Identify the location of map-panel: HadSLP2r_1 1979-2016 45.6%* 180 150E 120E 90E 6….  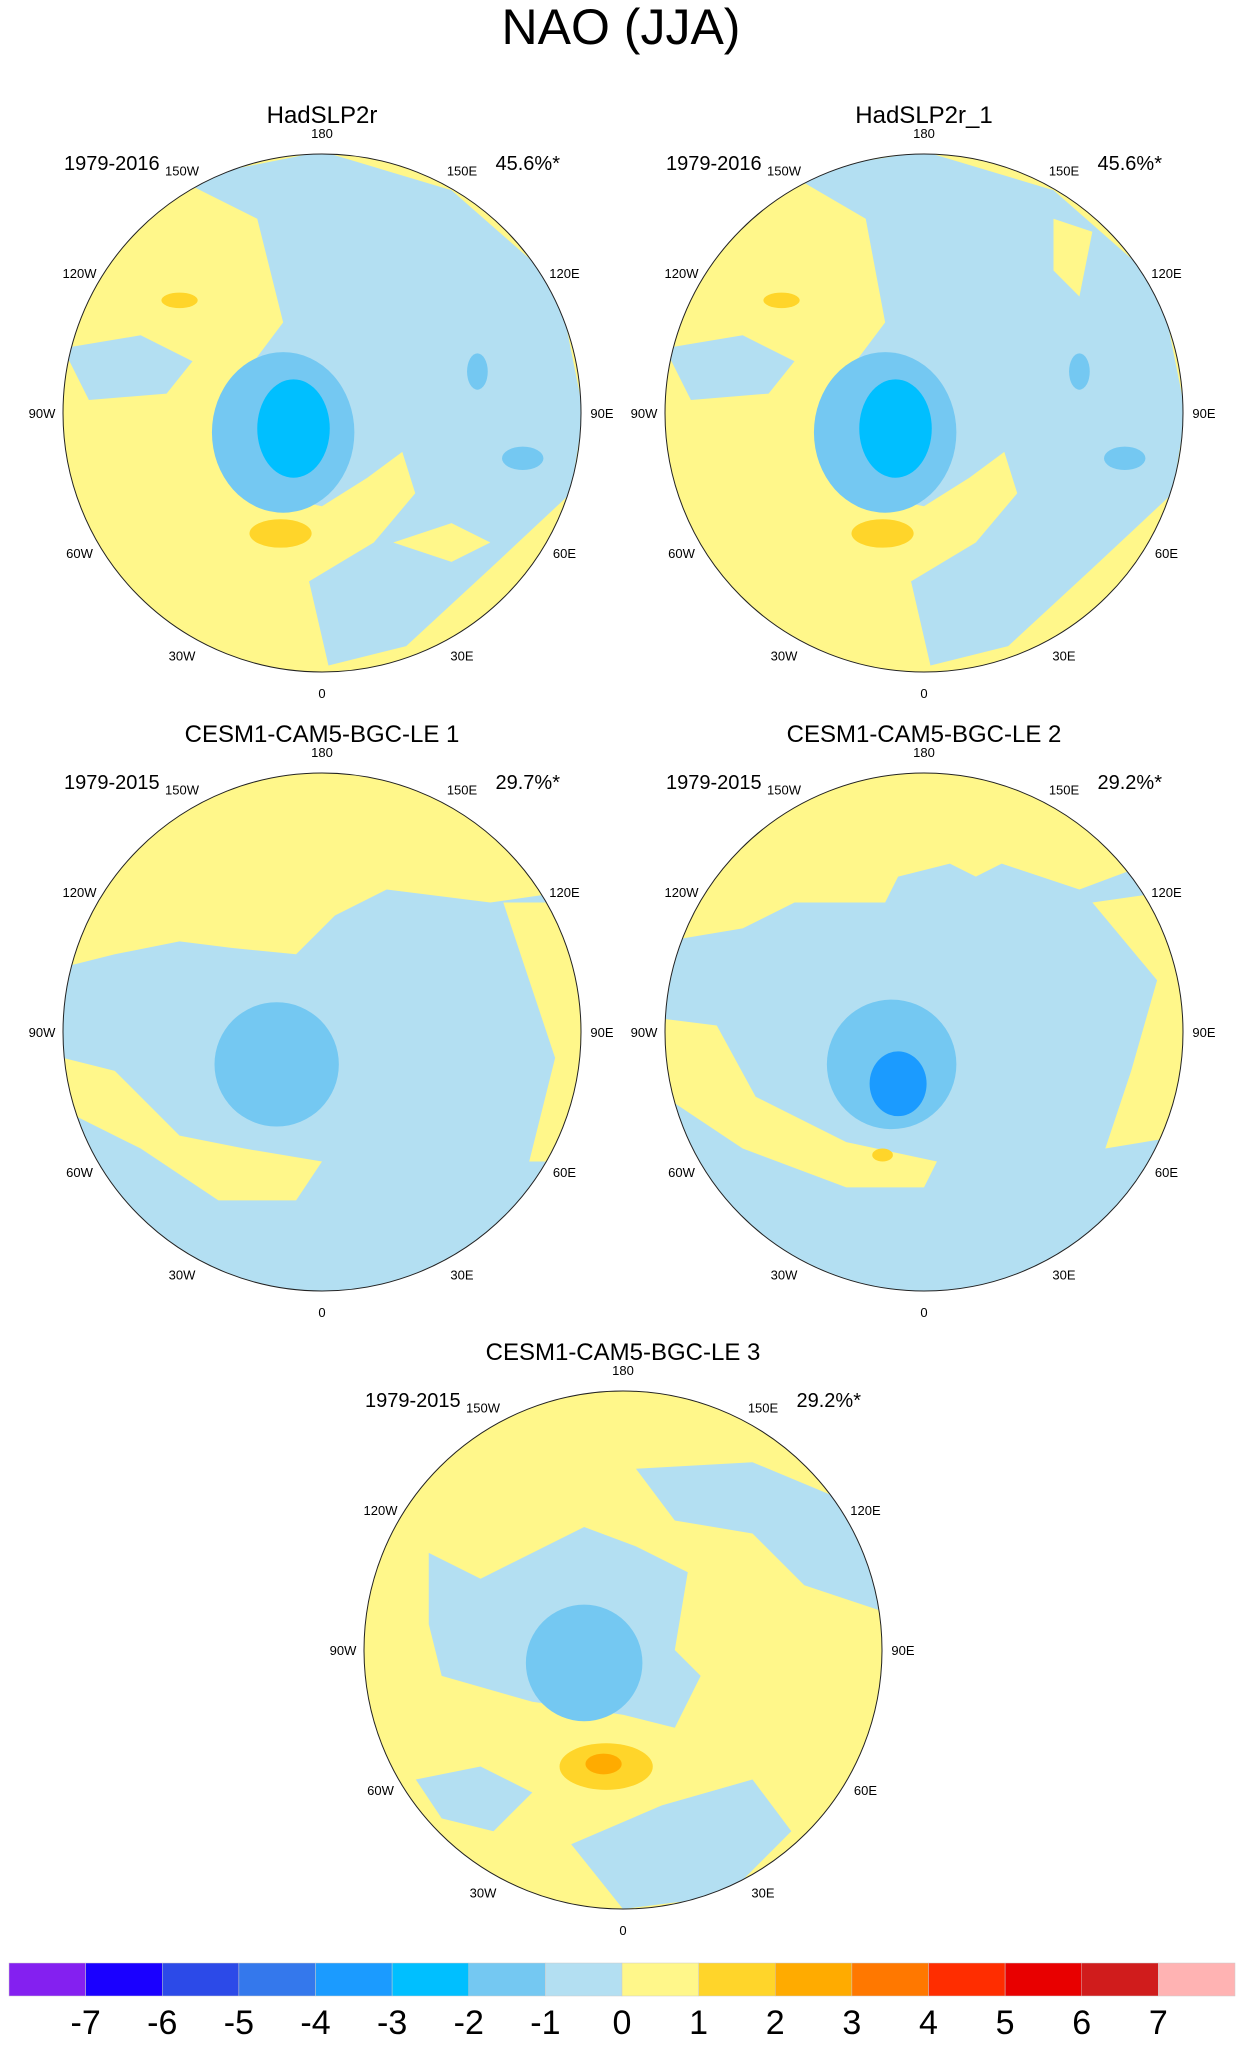
(923, 401).